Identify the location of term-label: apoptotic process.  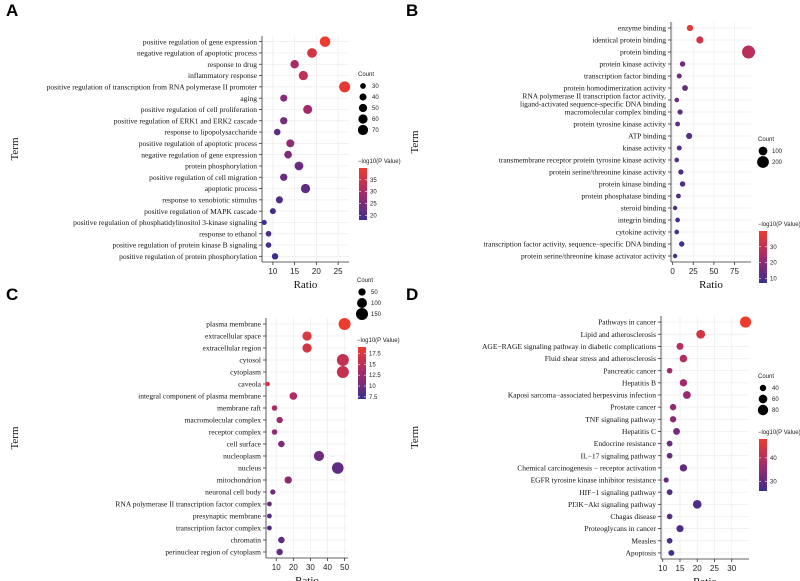
(231, 188).